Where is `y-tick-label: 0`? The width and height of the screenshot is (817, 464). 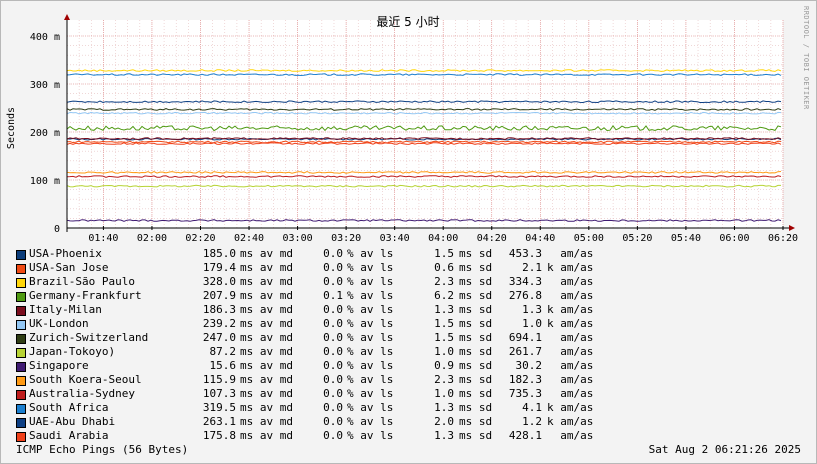
y-tick-label: 0 is located at coordinates (57, 229).